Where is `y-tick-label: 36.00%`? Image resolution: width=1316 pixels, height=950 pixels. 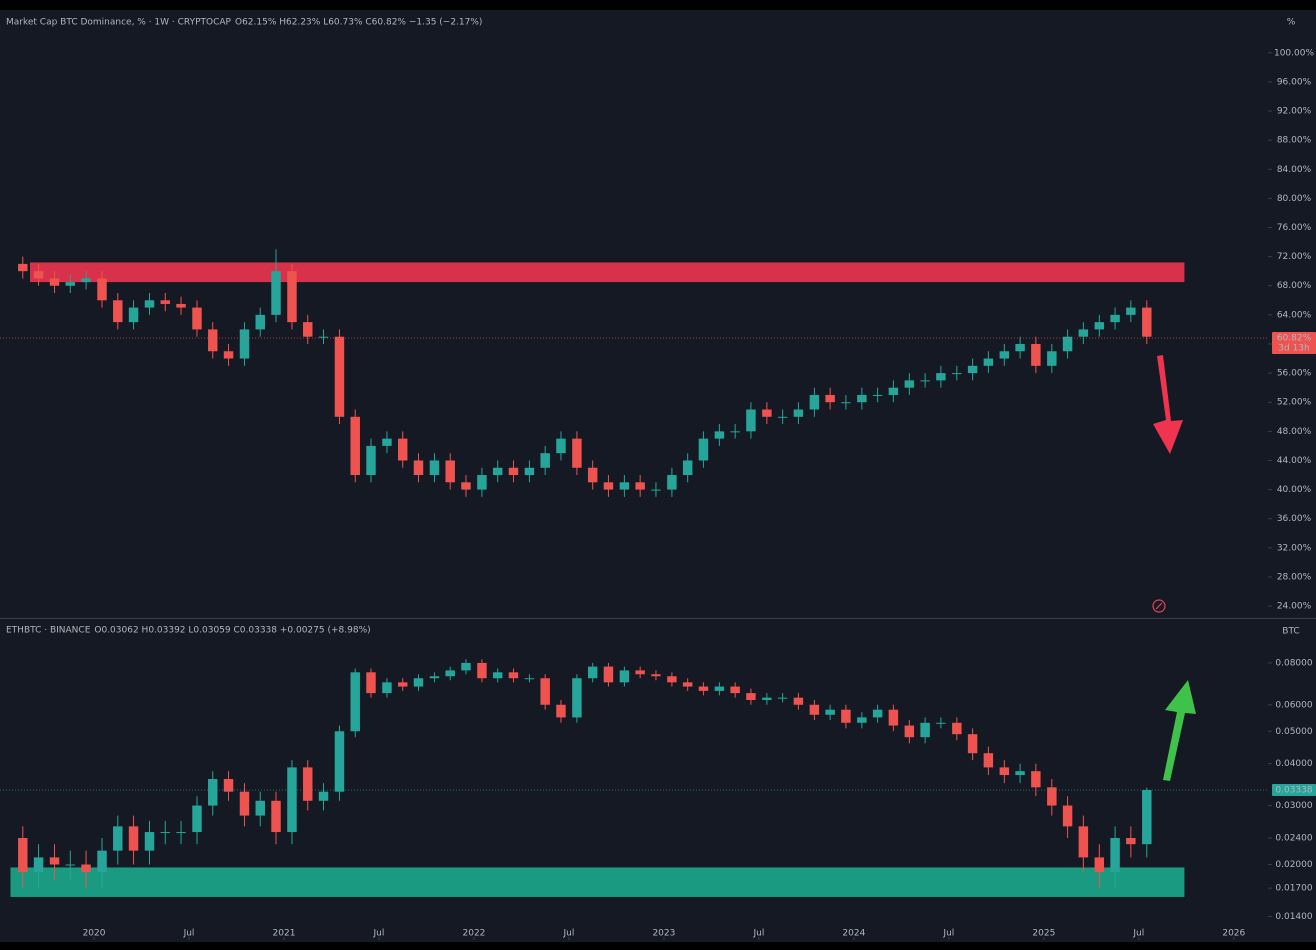
y-tick-label: 36.00% is located at coordinates (1294, 519).